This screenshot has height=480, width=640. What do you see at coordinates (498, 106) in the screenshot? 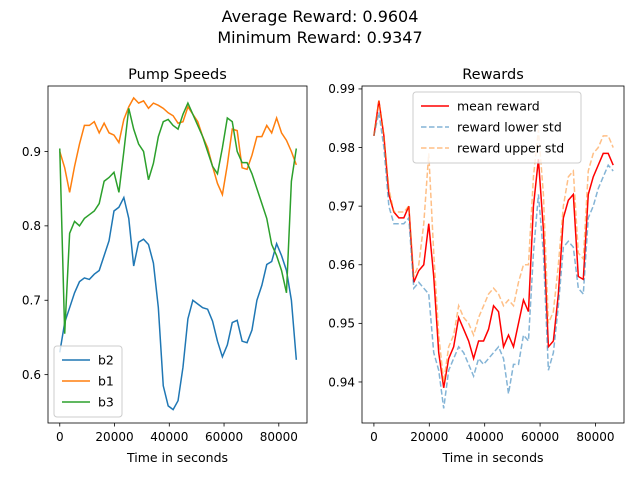
I see `legend-label-mean-reward: mean reward` at bounding box center [498, 106].